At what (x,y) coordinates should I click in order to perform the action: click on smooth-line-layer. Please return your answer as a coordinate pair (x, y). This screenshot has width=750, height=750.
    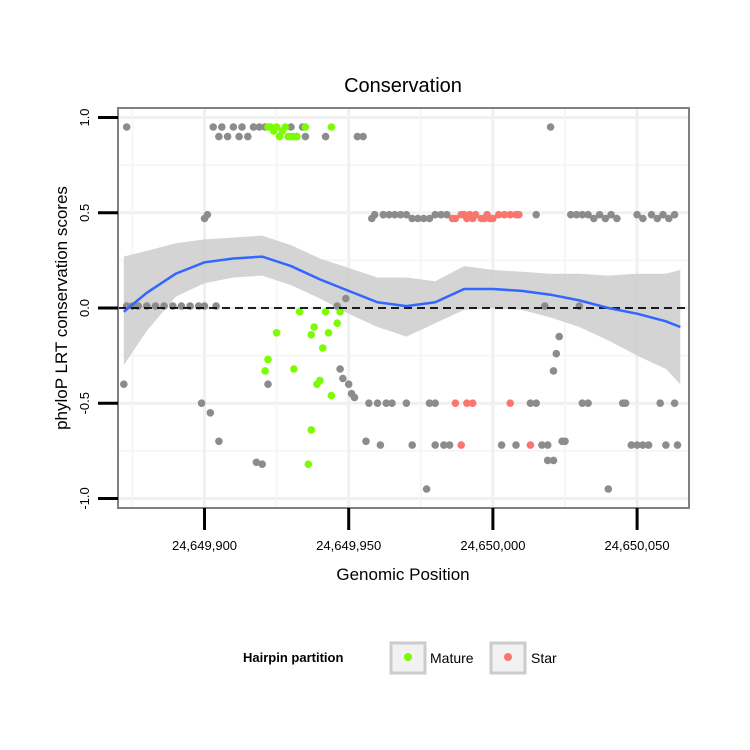
    Looking at the image, I should click on (402, 292).